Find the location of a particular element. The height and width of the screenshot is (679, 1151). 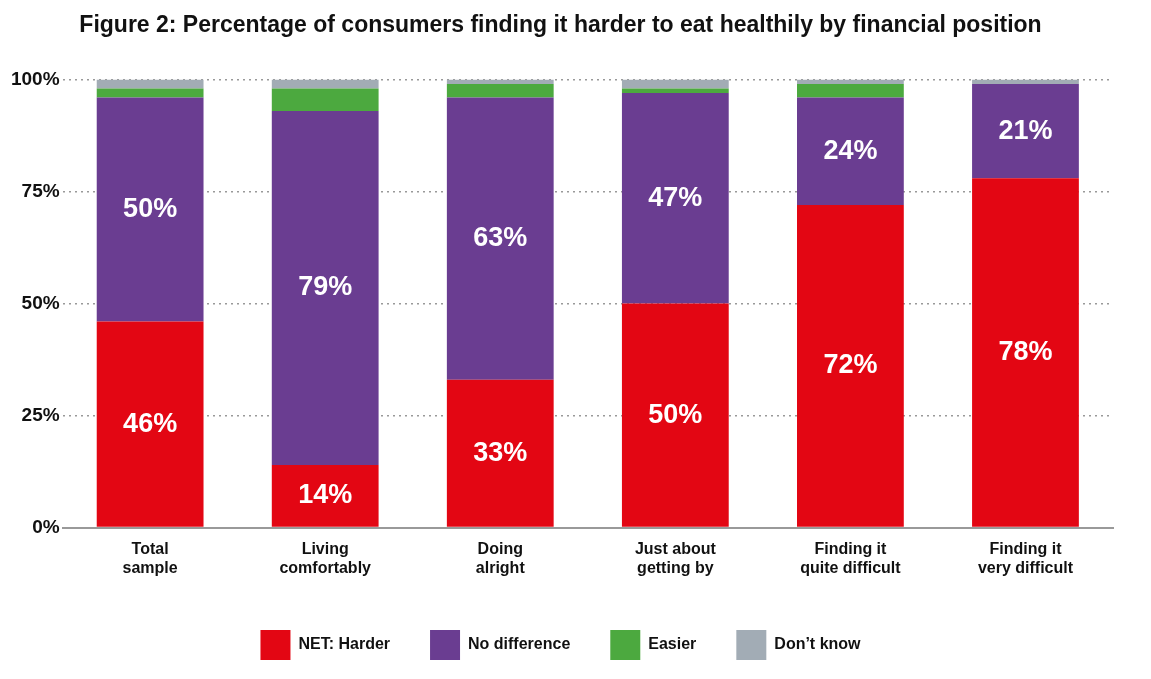

y-tick-label: 25% is located at coordinates (40, 414).